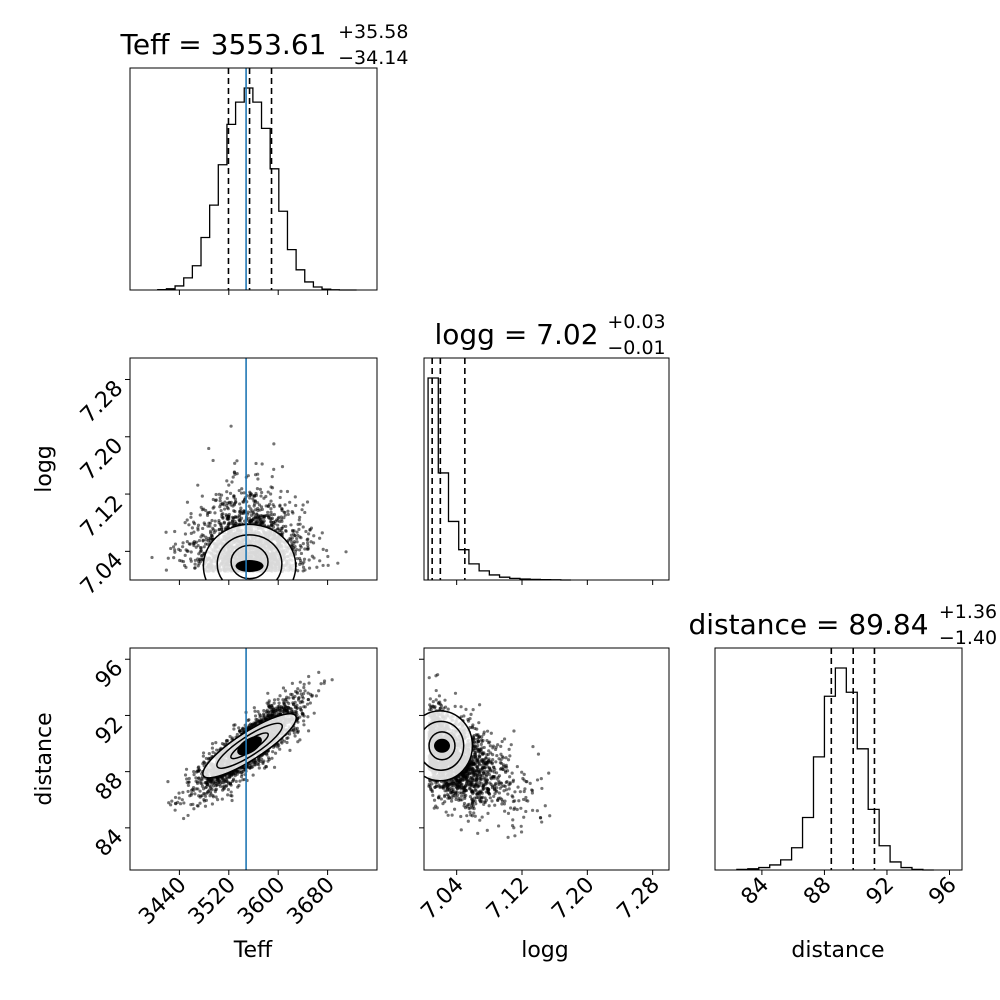  What do you see at coordinates (311, 901) in the screenshot?
I see `distance-vs-teff-panel-x-tick-label: 3680` at bounding box center [311, 901].